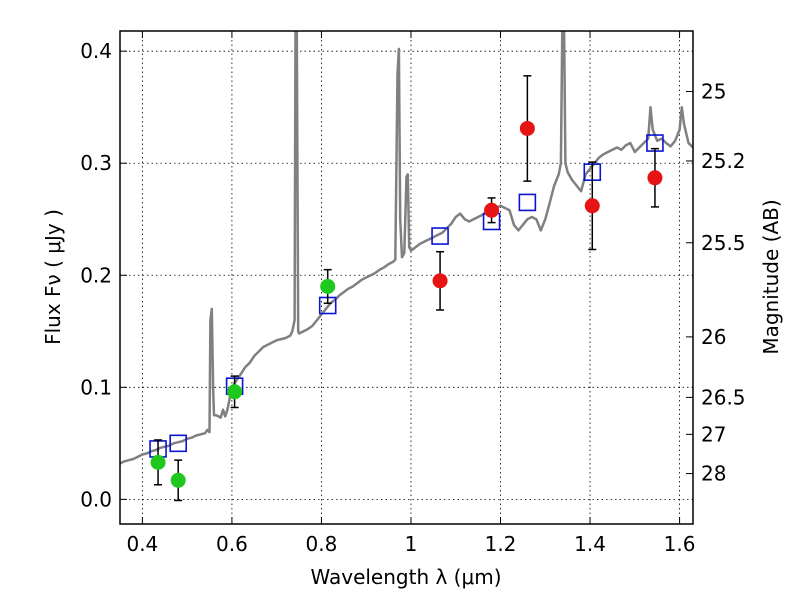  What do you see at coordinates (723, 243) in the screenshot?
I see `y2-tick-label: 25.5` at bounding box center [723, 243].